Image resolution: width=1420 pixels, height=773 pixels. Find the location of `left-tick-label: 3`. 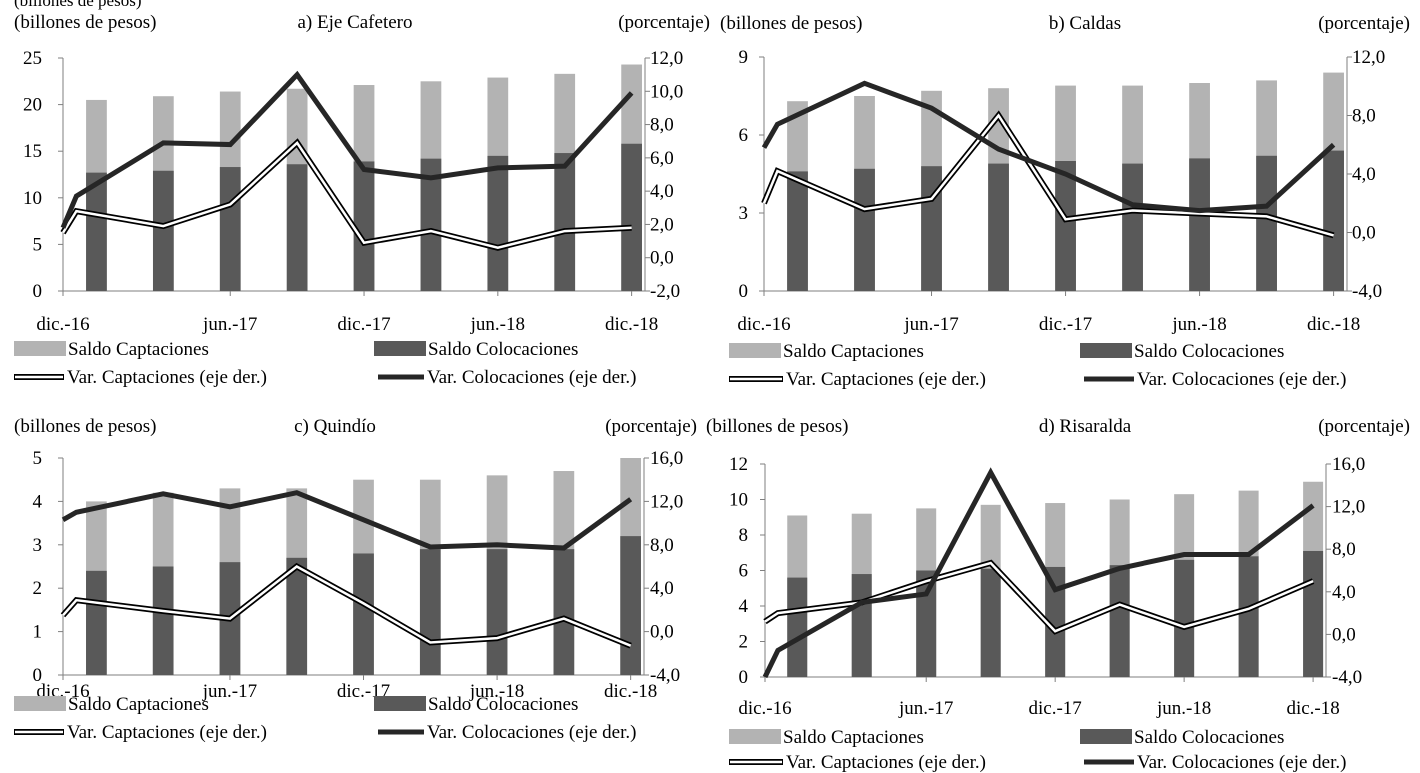

left-tick-label: 3 is located at coordinates (744, 213).